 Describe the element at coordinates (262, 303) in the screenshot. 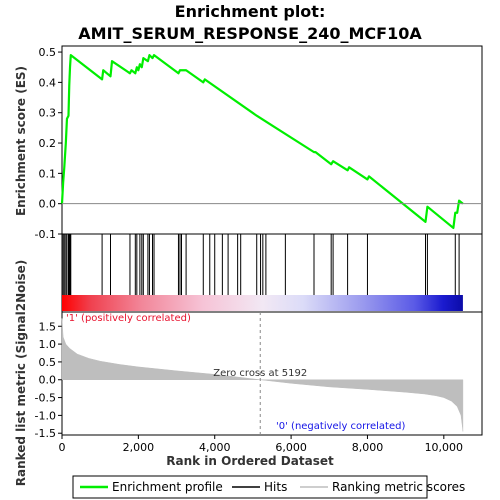

I see `ranking-heat-strip` at that location.